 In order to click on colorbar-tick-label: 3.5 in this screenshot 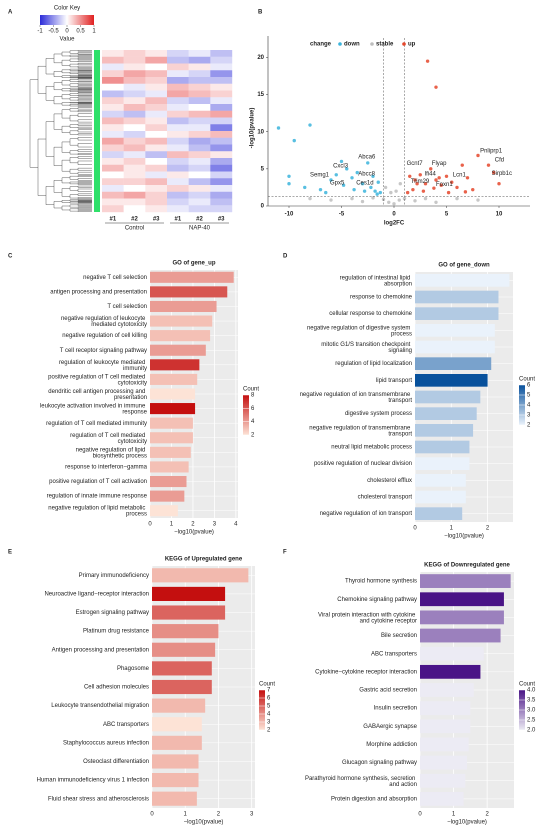, I will do `click(531, 701)`.